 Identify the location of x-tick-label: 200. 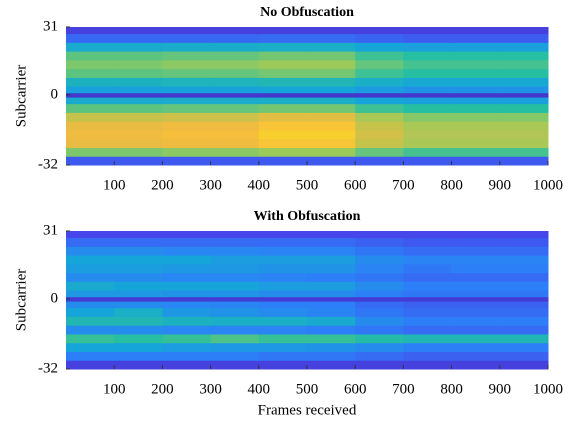
(162, 185).